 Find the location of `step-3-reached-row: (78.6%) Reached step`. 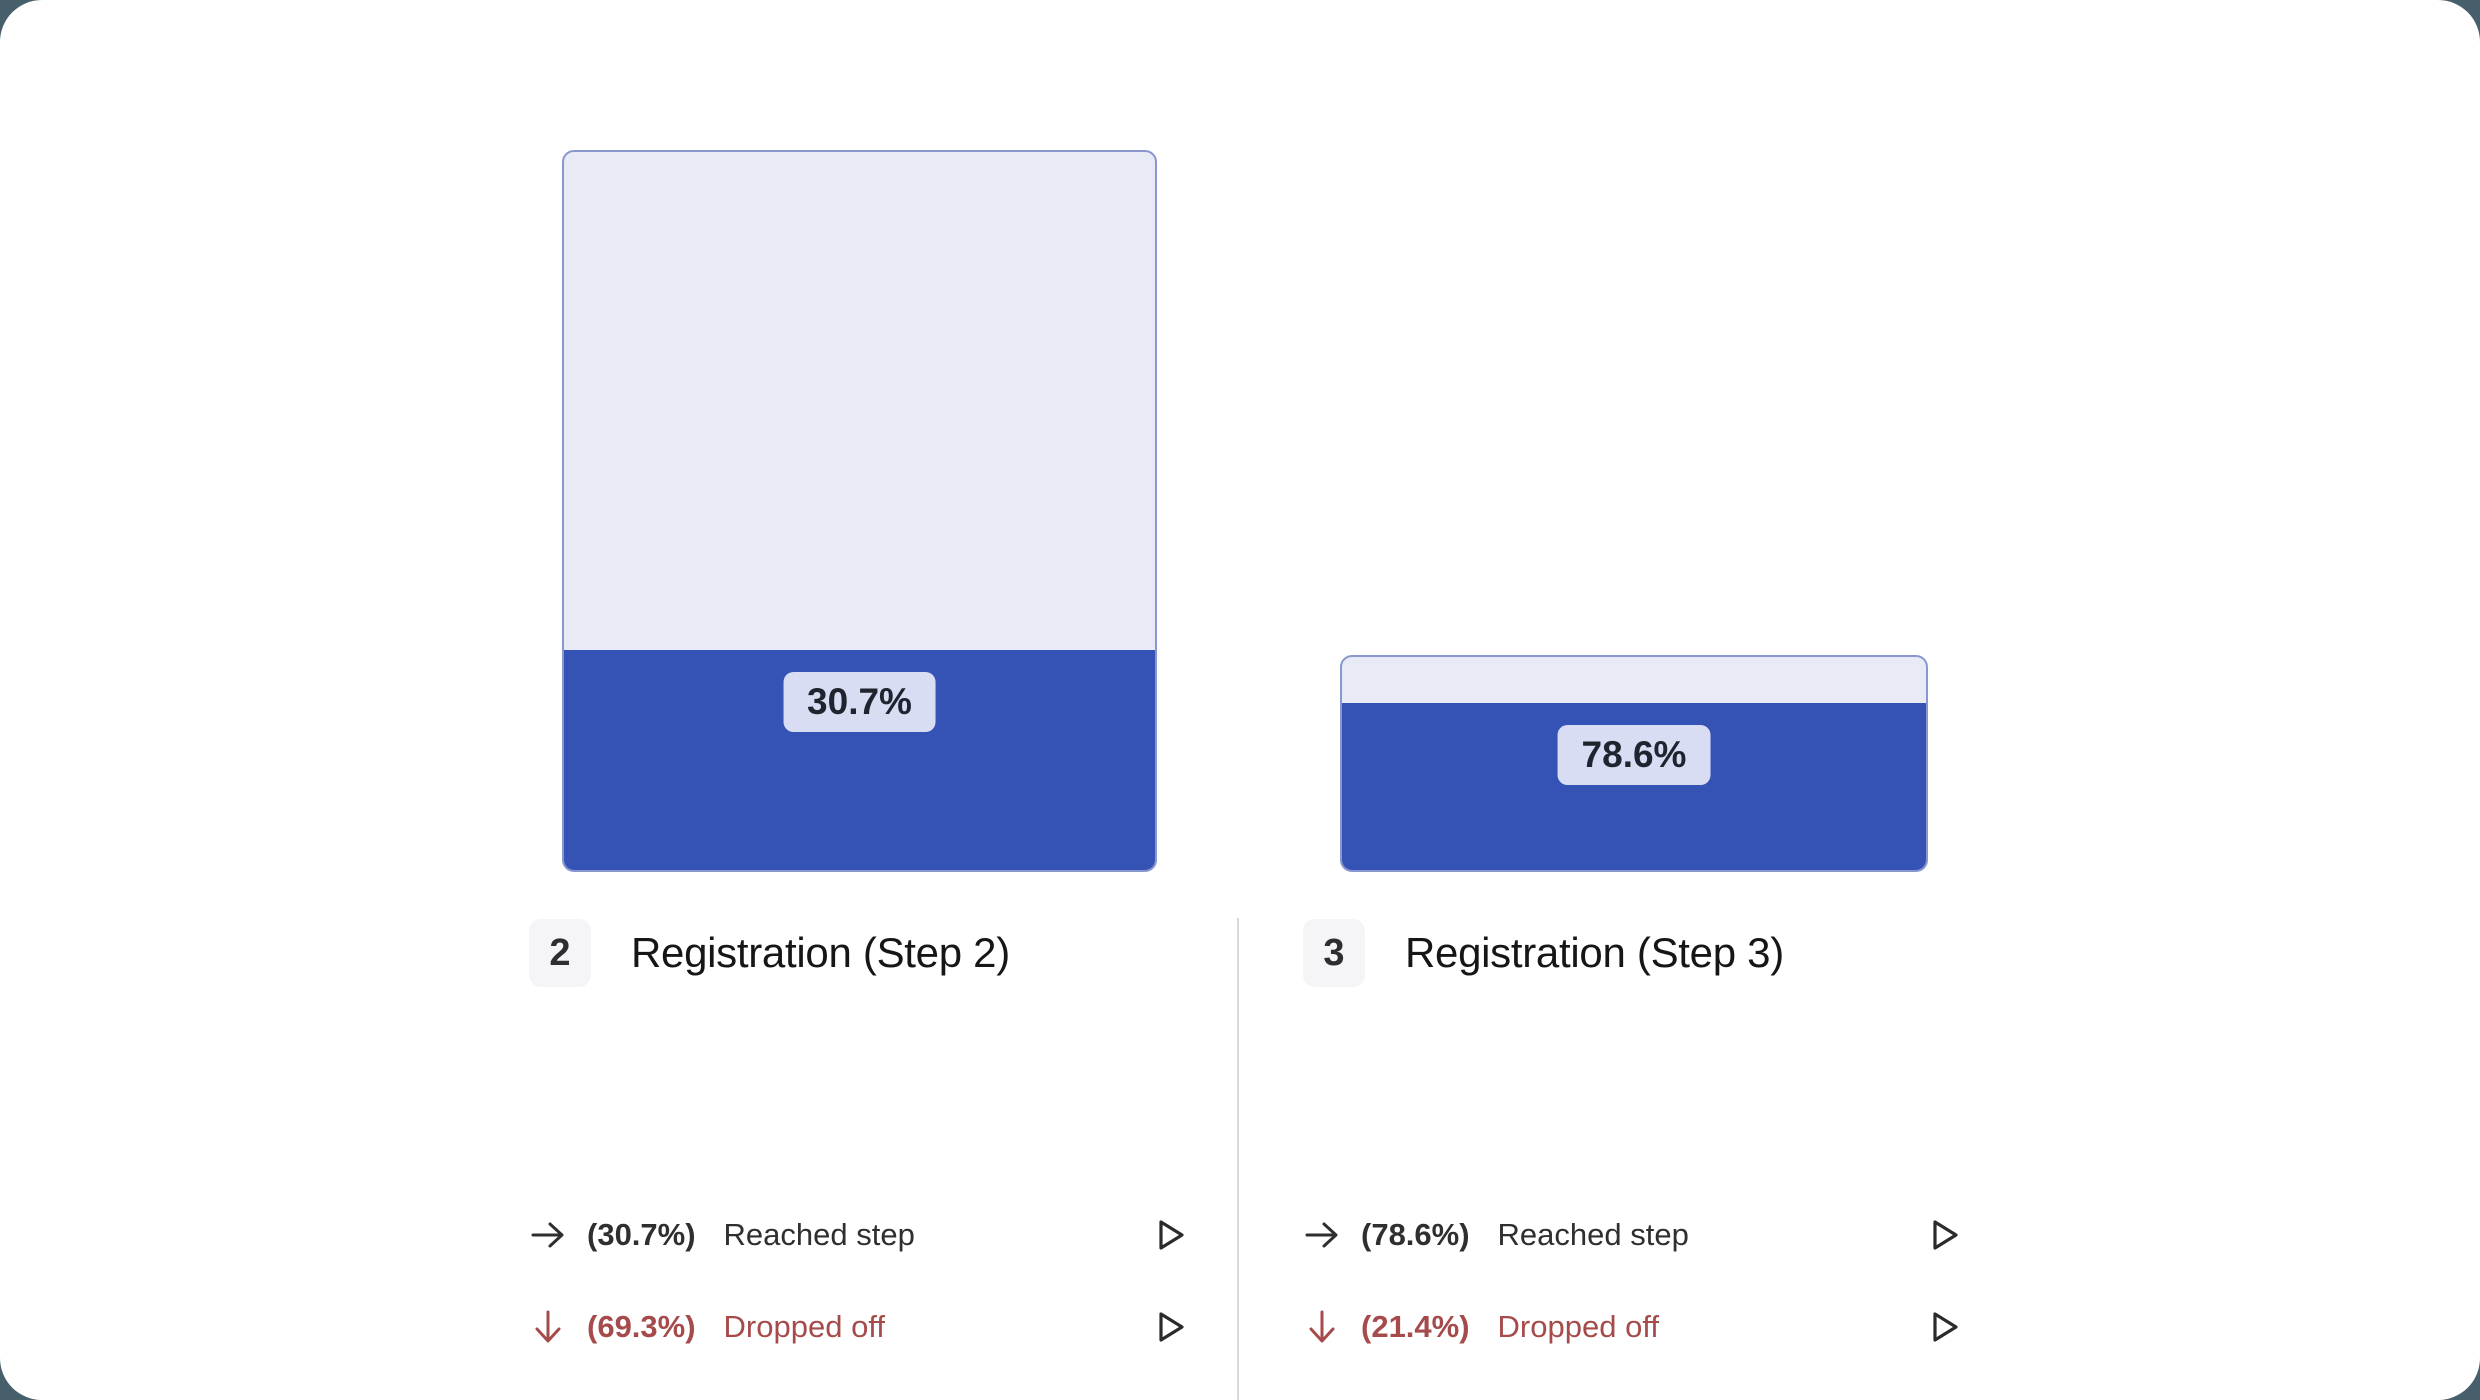

step-3-reached-row: (78.6%) Reached step is located at coordinates (1634, 1235).